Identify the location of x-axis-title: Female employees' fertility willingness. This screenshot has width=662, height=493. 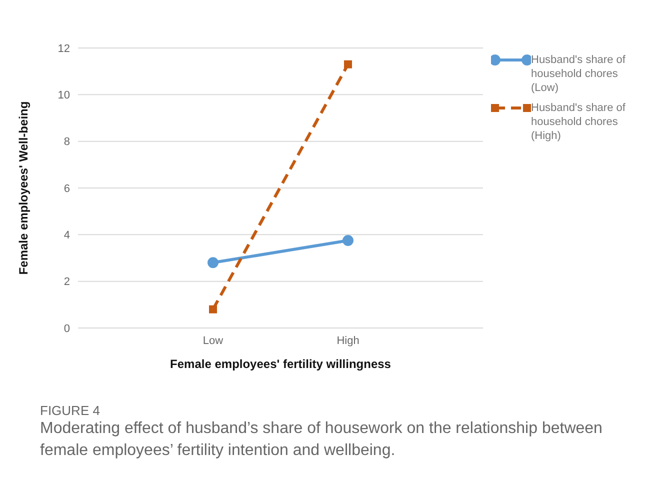
(281, 364).